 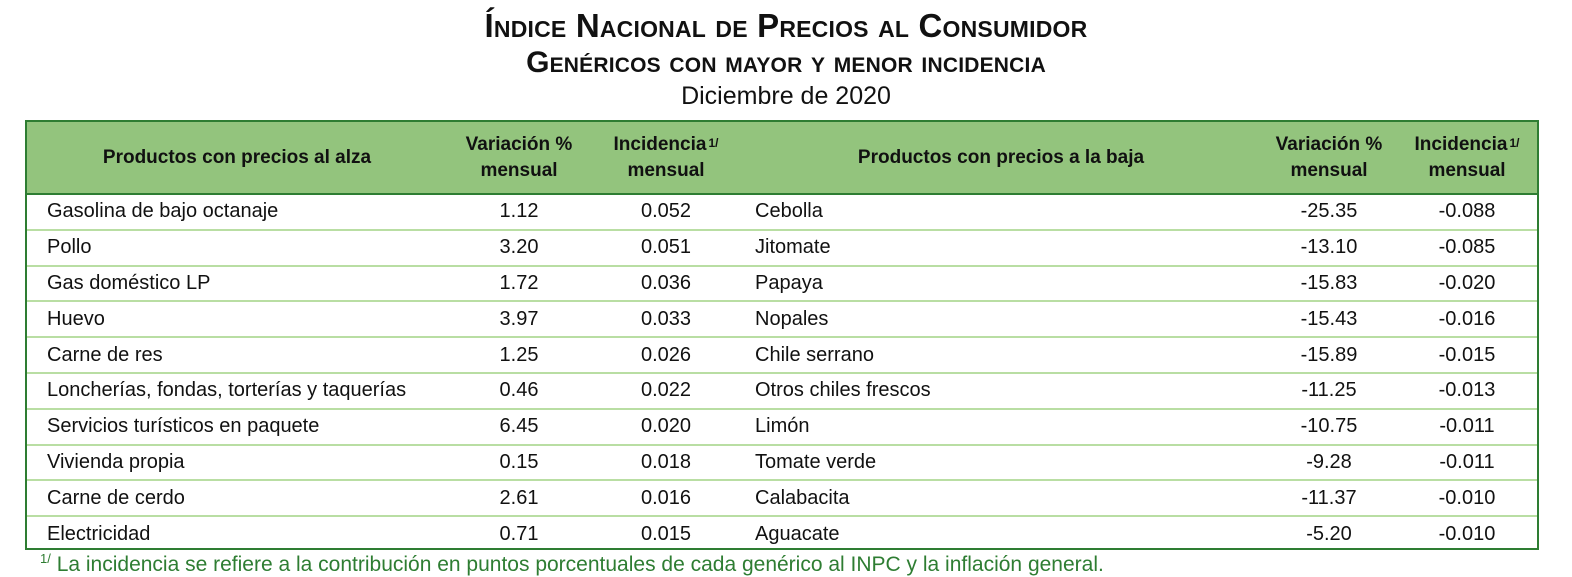 I want to click on down-product-cell: Limón, so click(x=1001, y=427).